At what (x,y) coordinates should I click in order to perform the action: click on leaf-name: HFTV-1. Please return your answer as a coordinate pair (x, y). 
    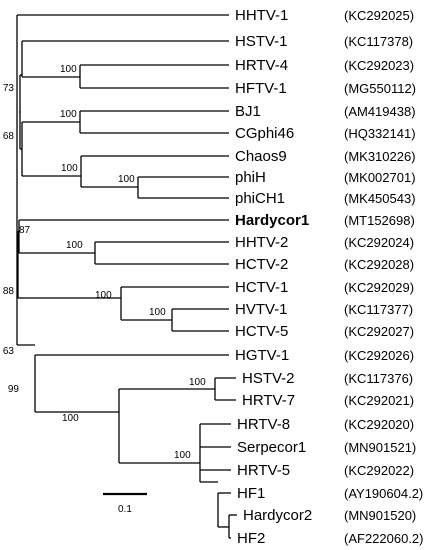
    Looking at the image, I should click on (261, 88).